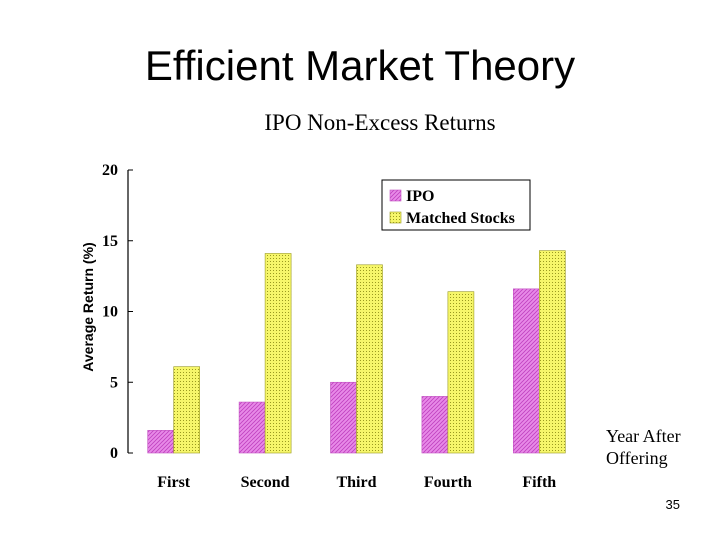  I want to click on x-tick-label: Third, so click(356, 482).